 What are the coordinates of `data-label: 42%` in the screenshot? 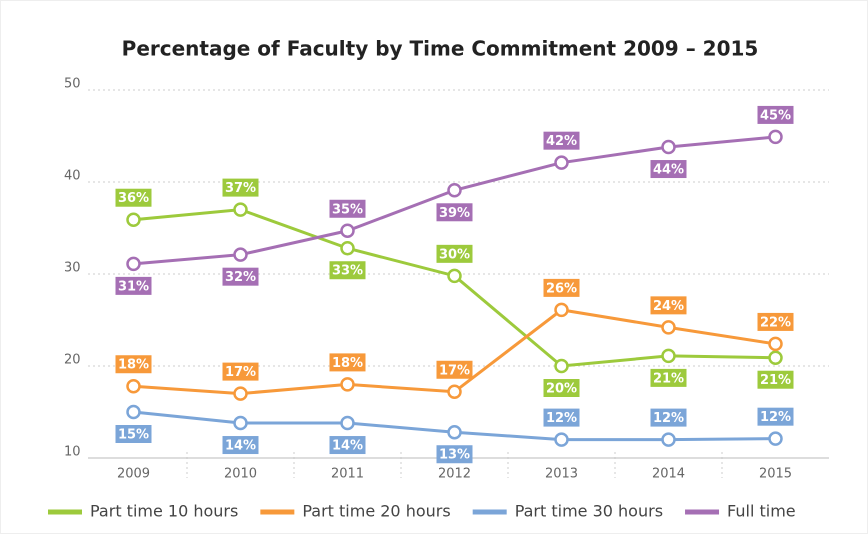 It's located at (561, 141).